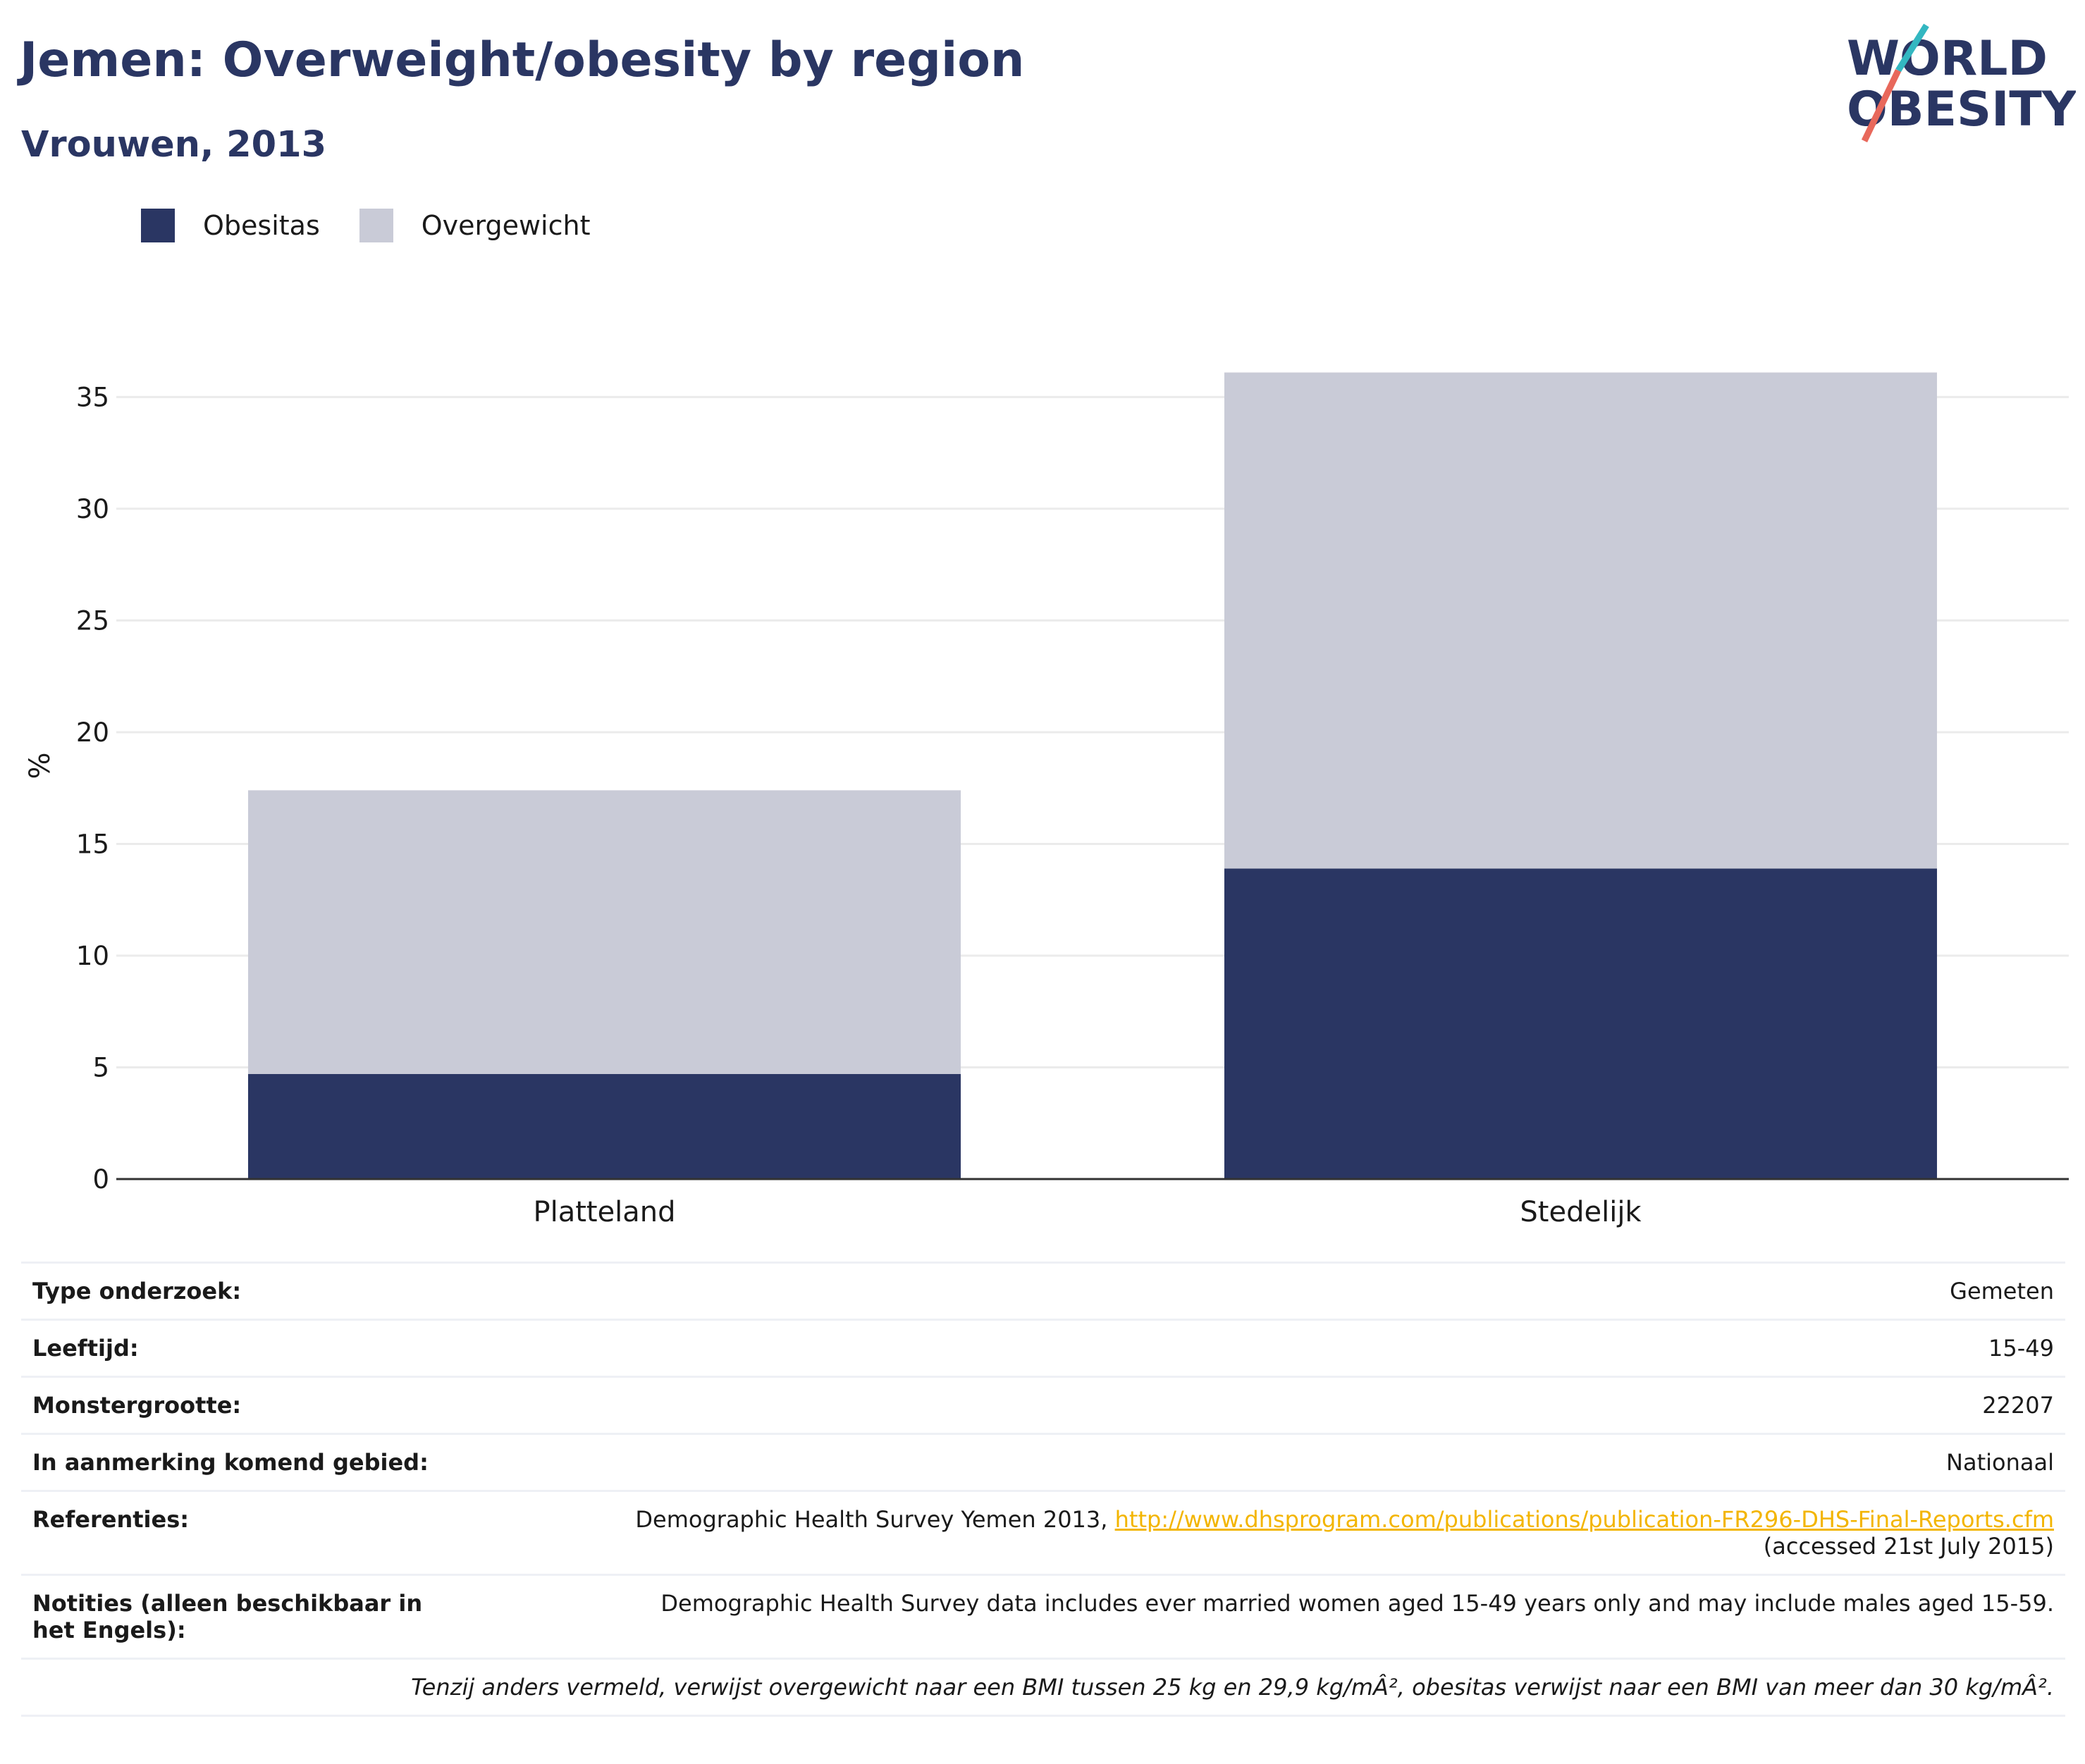 The width and height of the screenshot is (2085, 1764). What do you see at coordinates (1266, 1348) in the screenshot?
I see `info-value: 15-49` at bounding box center [1266, 1348].